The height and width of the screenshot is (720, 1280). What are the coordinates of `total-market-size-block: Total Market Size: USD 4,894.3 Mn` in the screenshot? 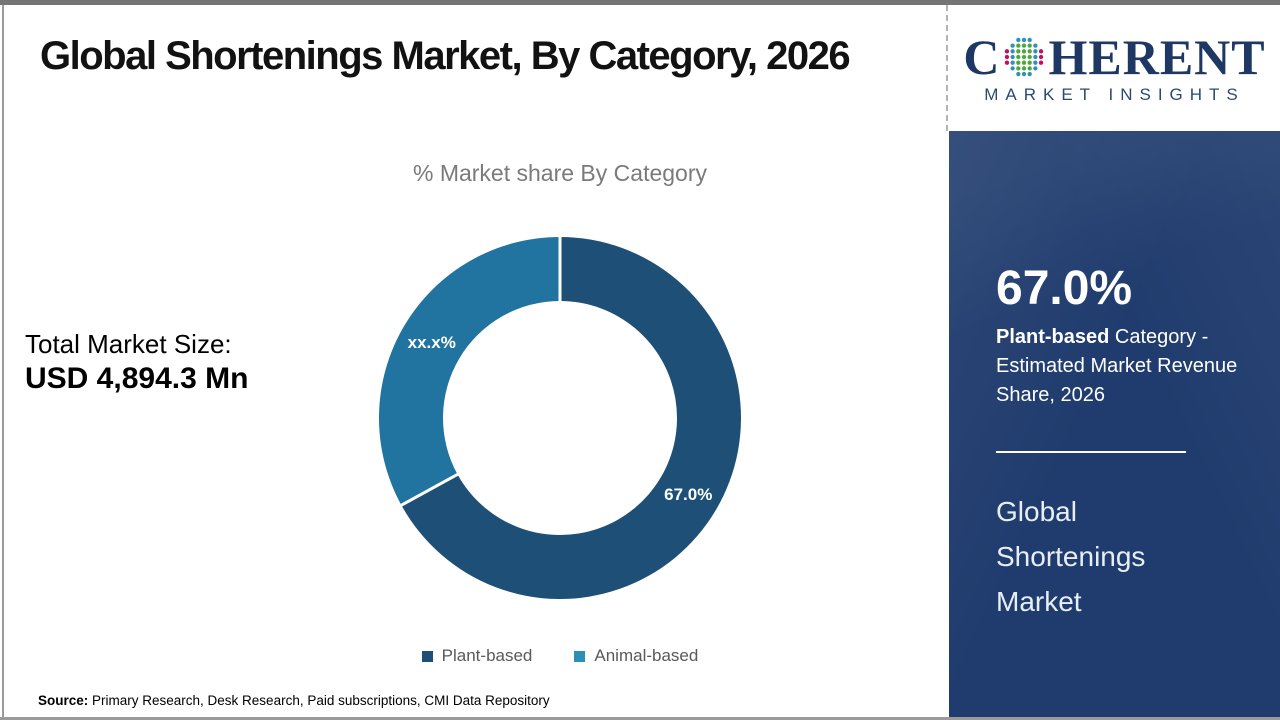 It's located at (136, 363).